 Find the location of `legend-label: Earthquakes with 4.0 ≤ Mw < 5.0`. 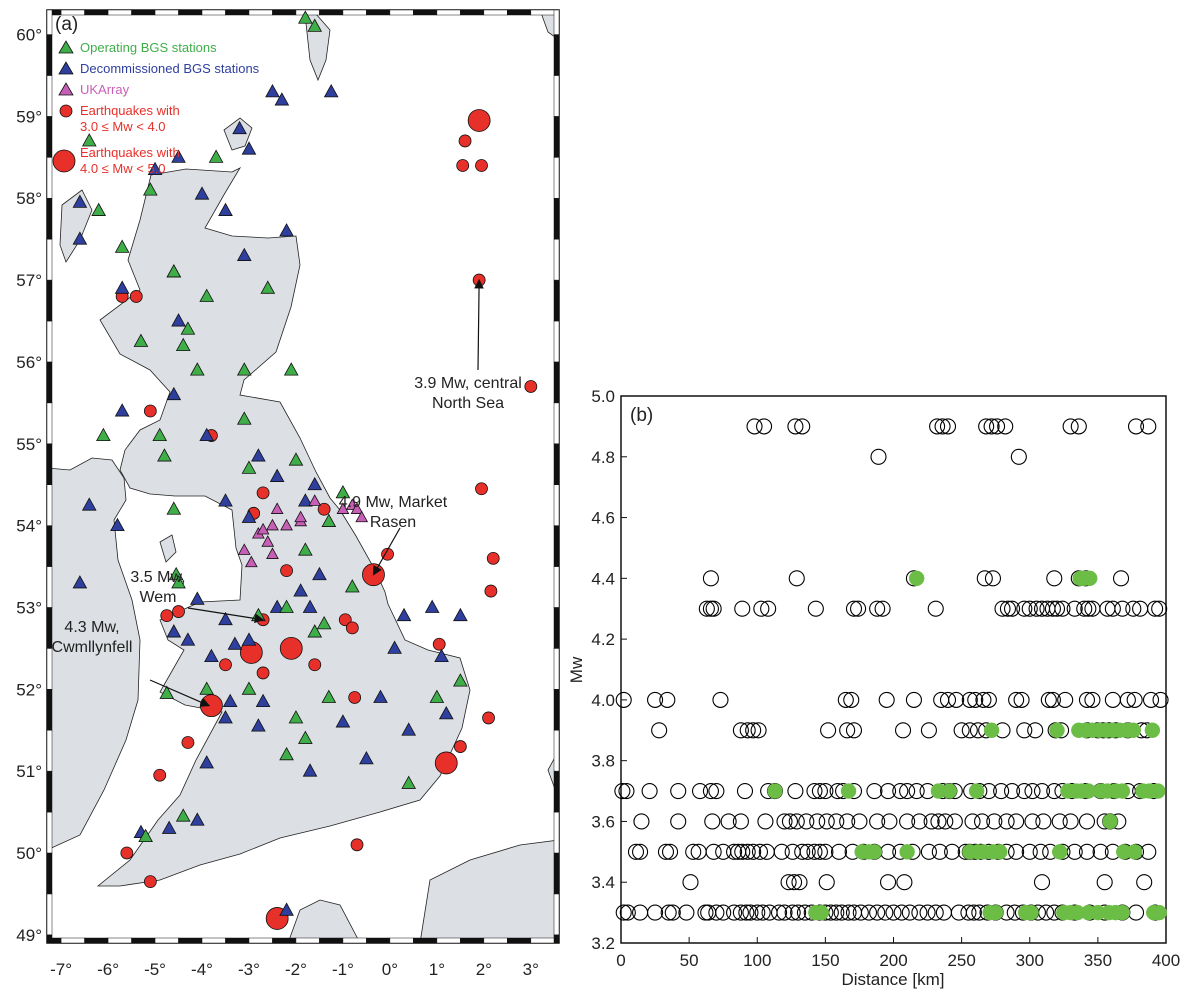

legend-label: Earthquakes with 4.0 ≤ Mw < 5.0 is located at coordinates (130, 160).